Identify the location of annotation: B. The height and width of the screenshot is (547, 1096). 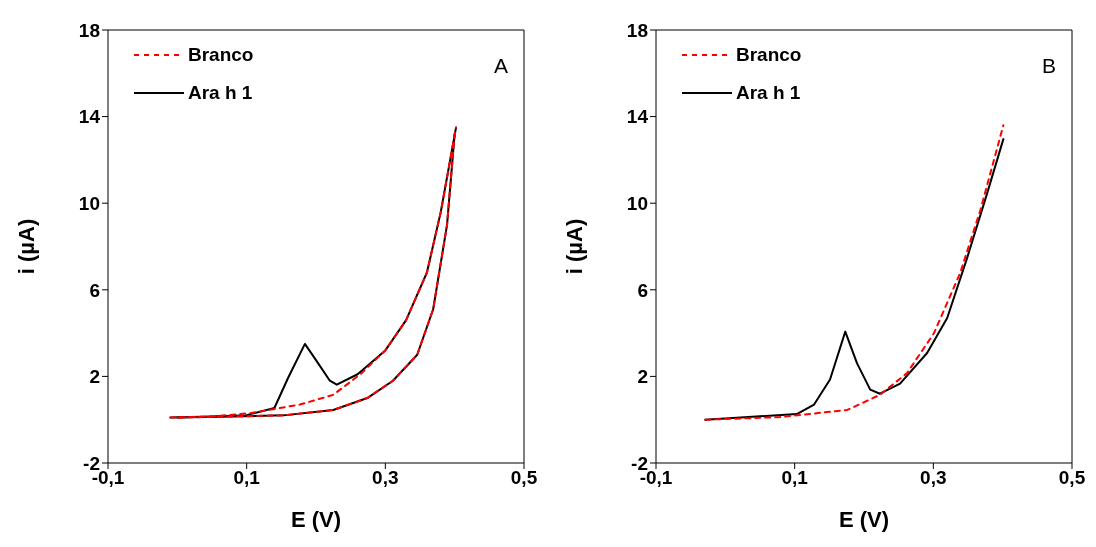
(1048, 66).